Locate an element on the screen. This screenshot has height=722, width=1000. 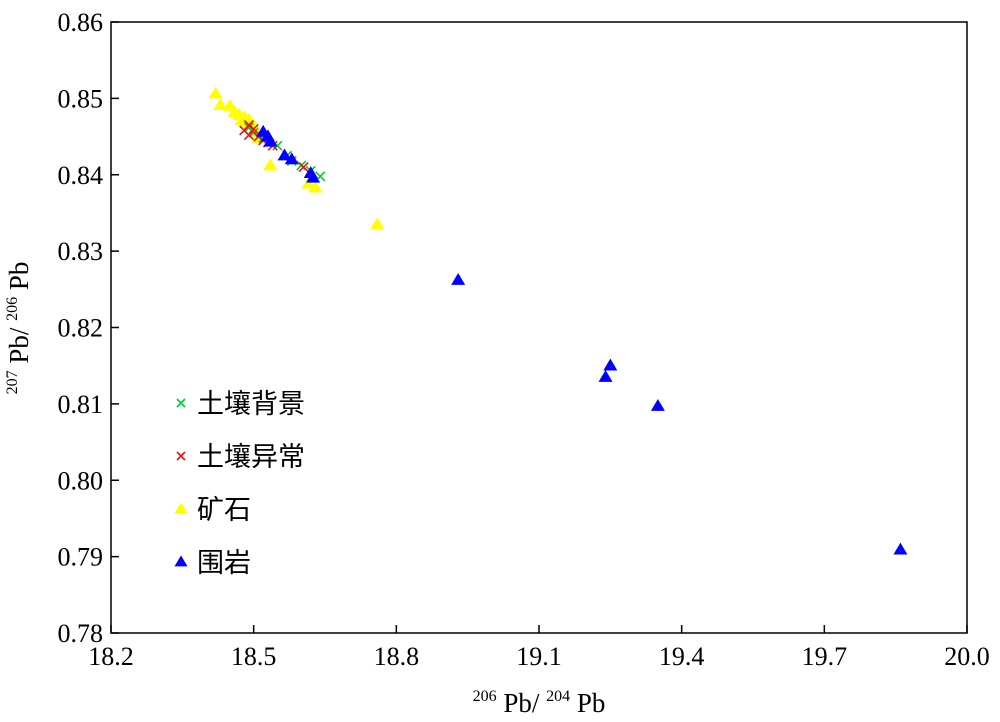
x-axis-title-sup2: 204 is located at coordinates (558, 696).